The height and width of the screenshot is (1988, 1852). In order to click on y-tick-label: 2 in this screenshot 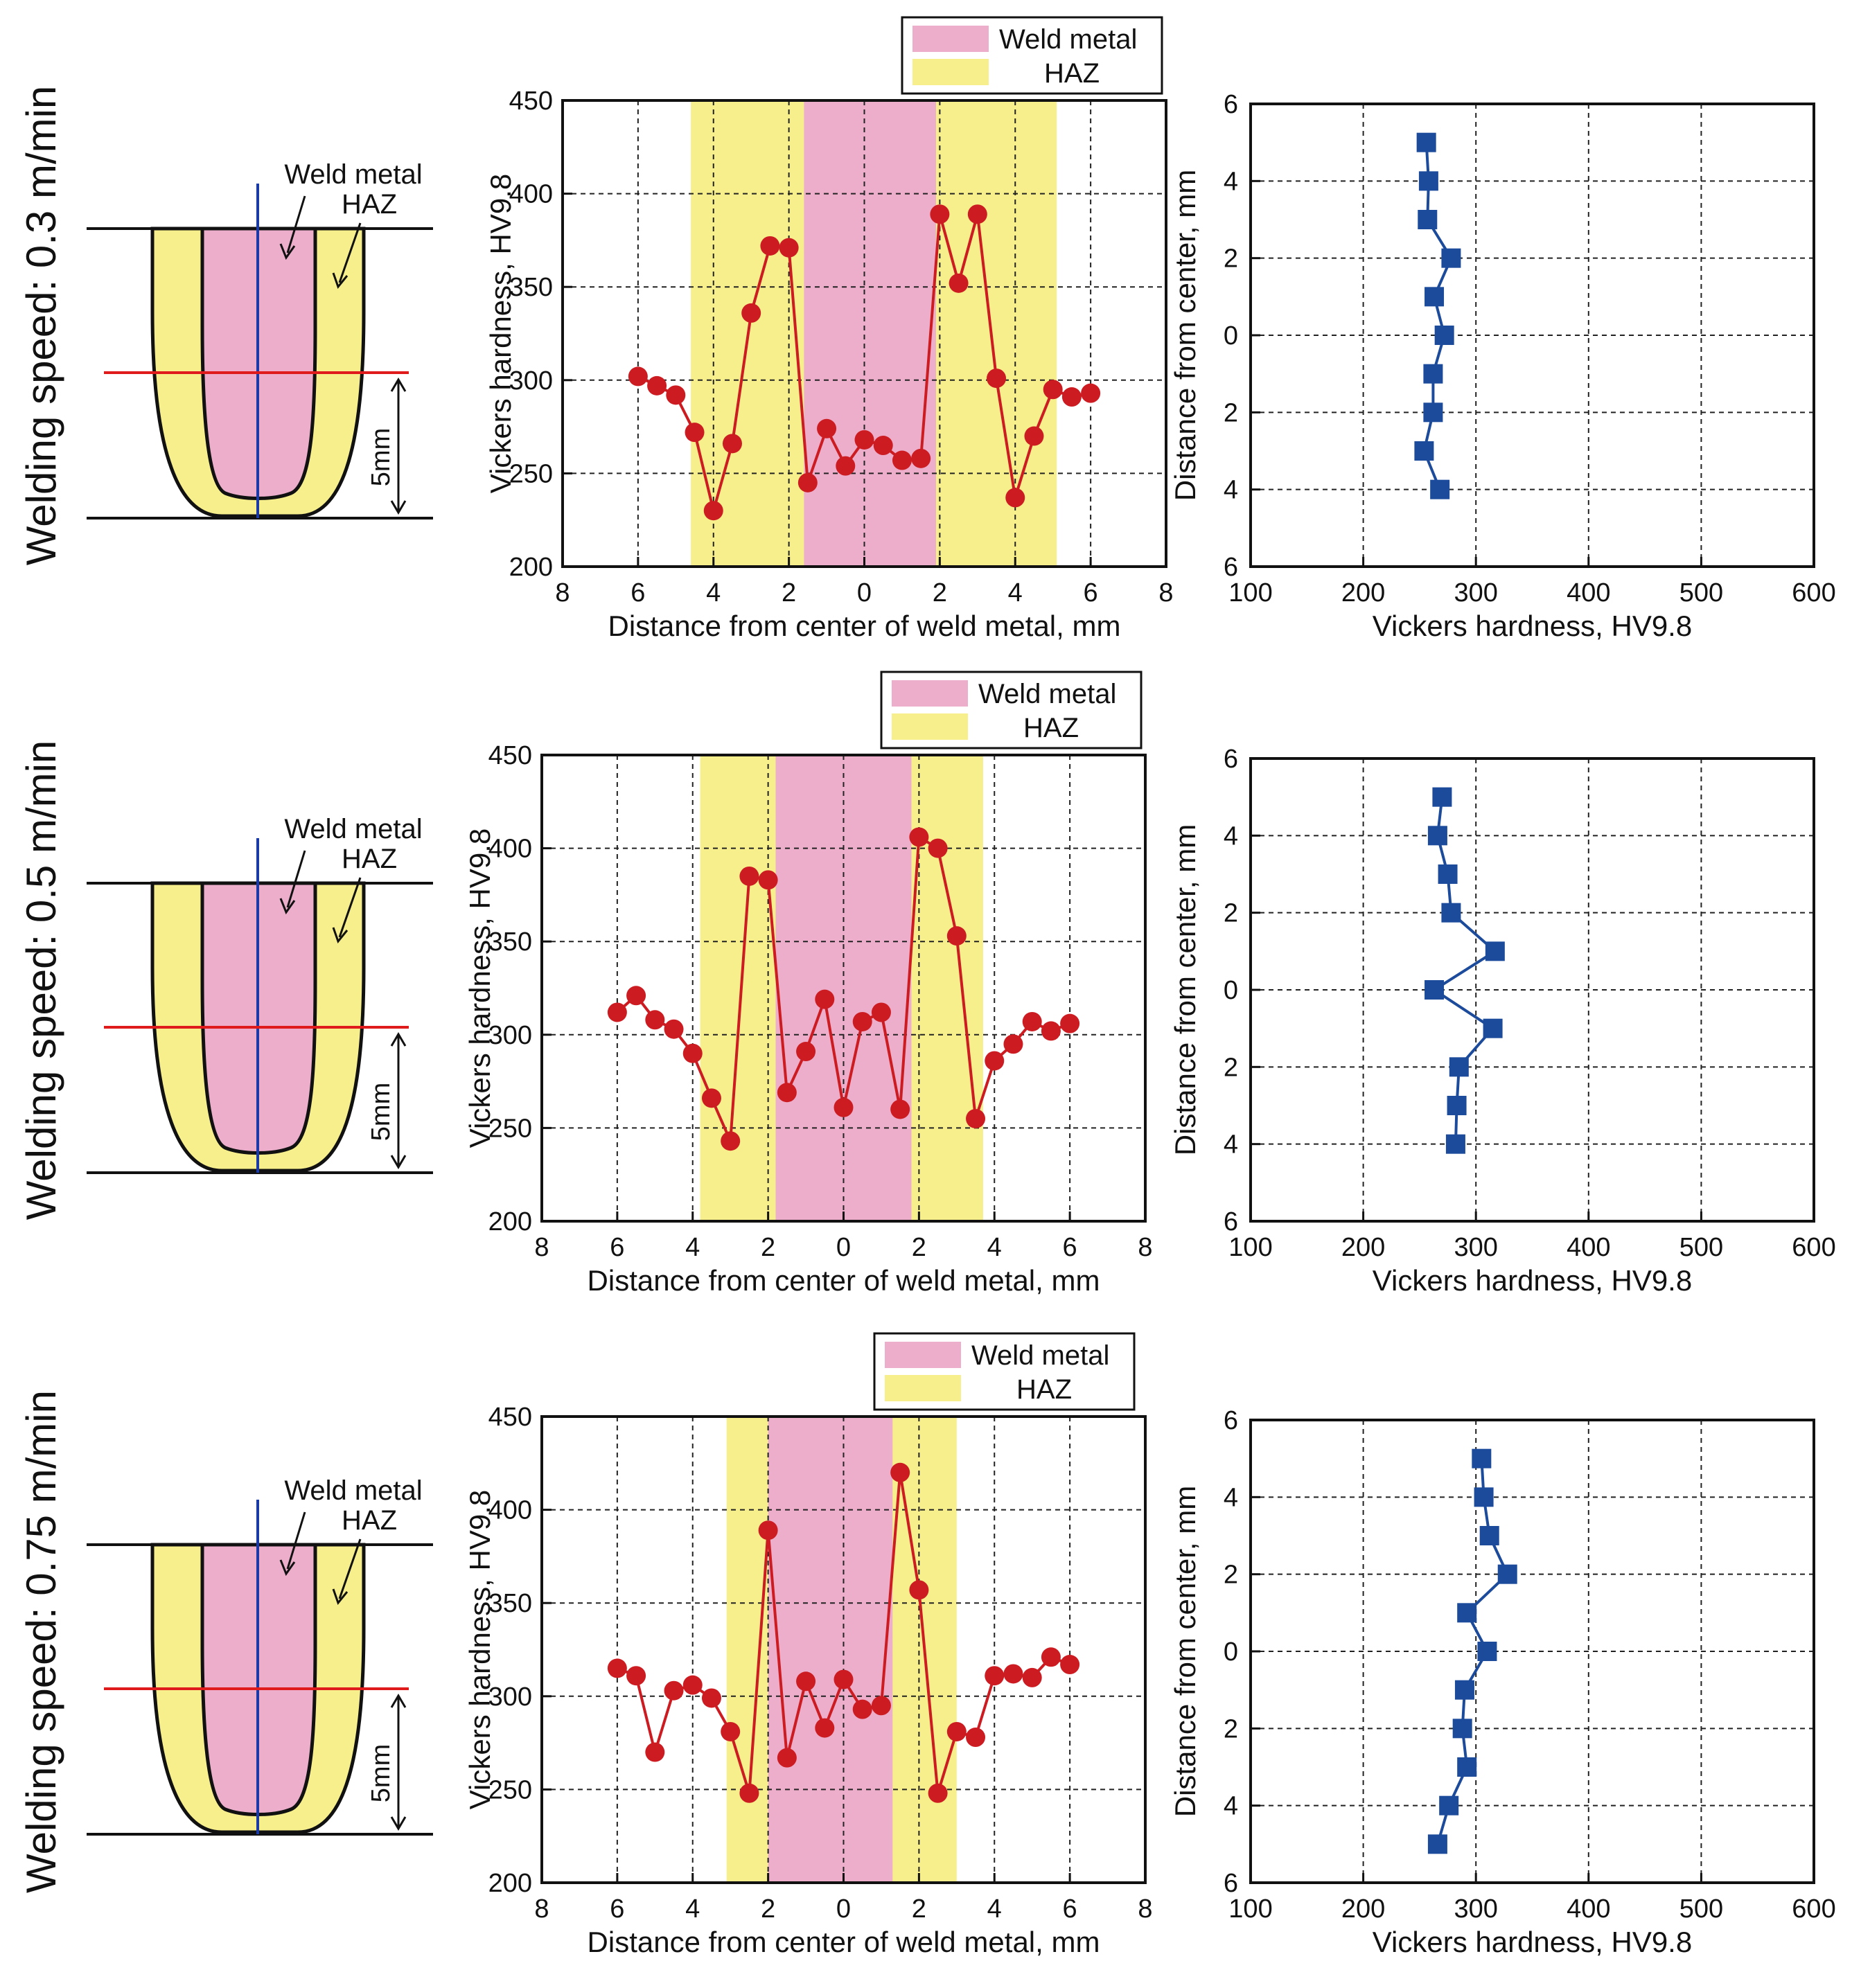, I will do `click(1231, 913)`.